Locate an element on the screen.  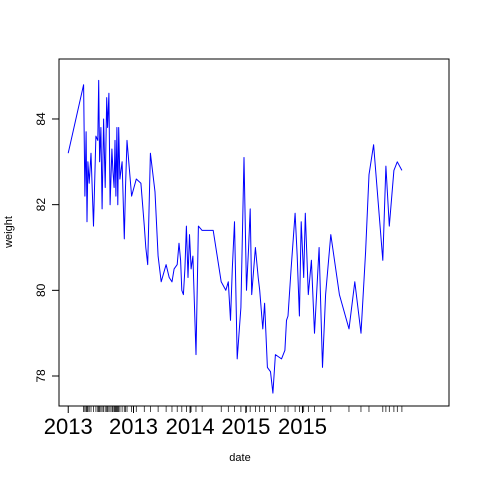
x-axis: 2013 2013 2014 2015 2015 is located at coordinates (185, 422).